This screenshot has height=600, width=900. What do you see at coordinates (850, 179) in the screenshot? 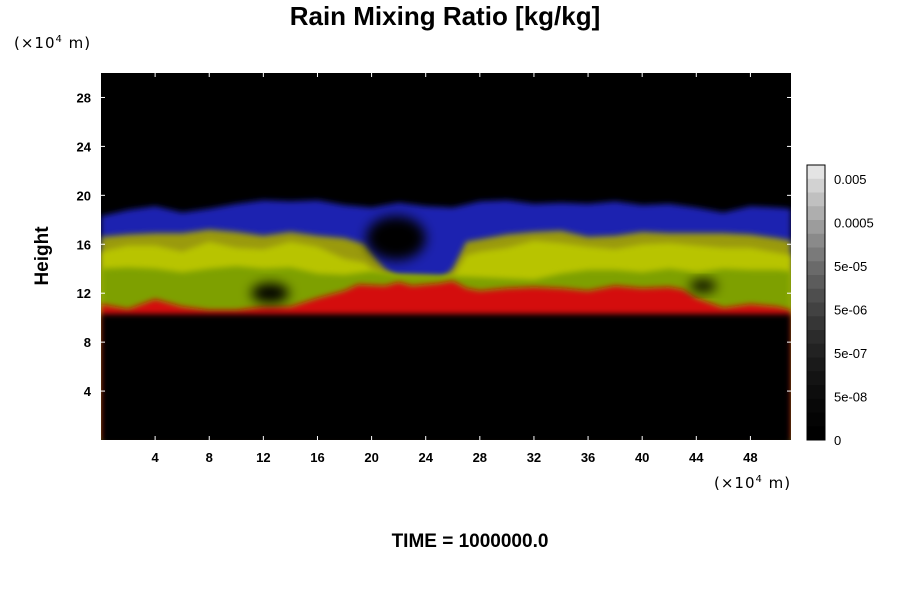
I see `colorbar-label: 0.005` at bounding box center [850, 179].